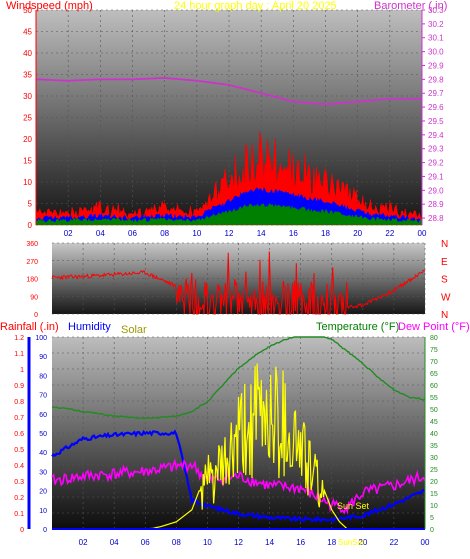 The width and height of the screenshot is (470, 559). What do you see at coordinates (432, 518) in the screenshot?
I see `temp-y-tick-label: 5` at bounding box center [432, 518].